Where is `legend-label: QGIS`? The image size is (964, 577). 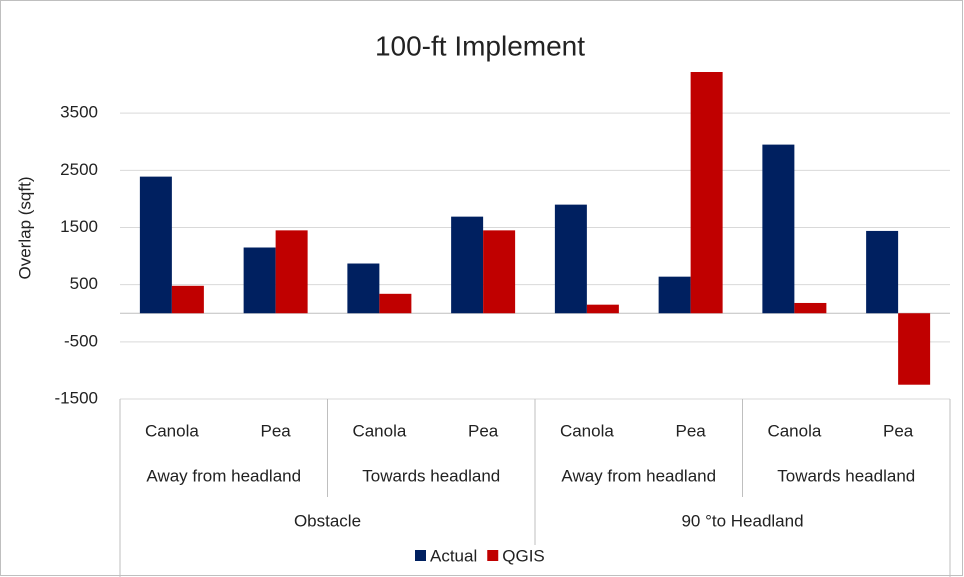
legend-label: QGIS is located at coordinates (523, 555).